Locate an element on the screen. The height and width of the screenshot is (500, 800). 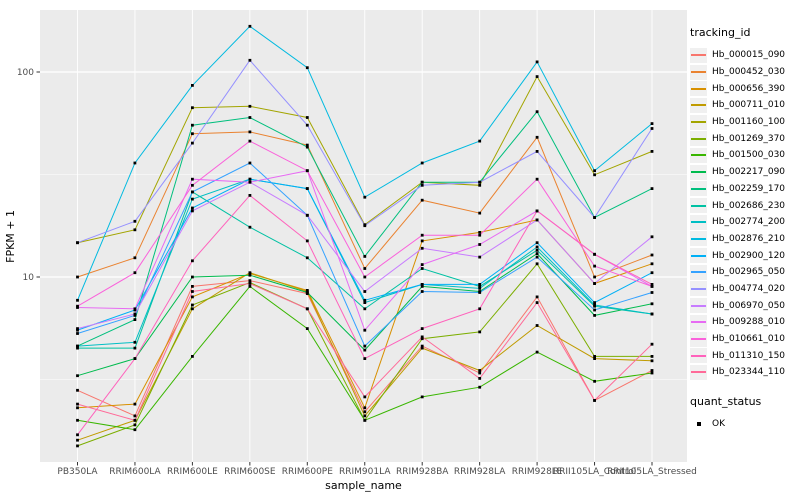
x-tick-label: RRIM901LA is located at coordinates (365, 472).